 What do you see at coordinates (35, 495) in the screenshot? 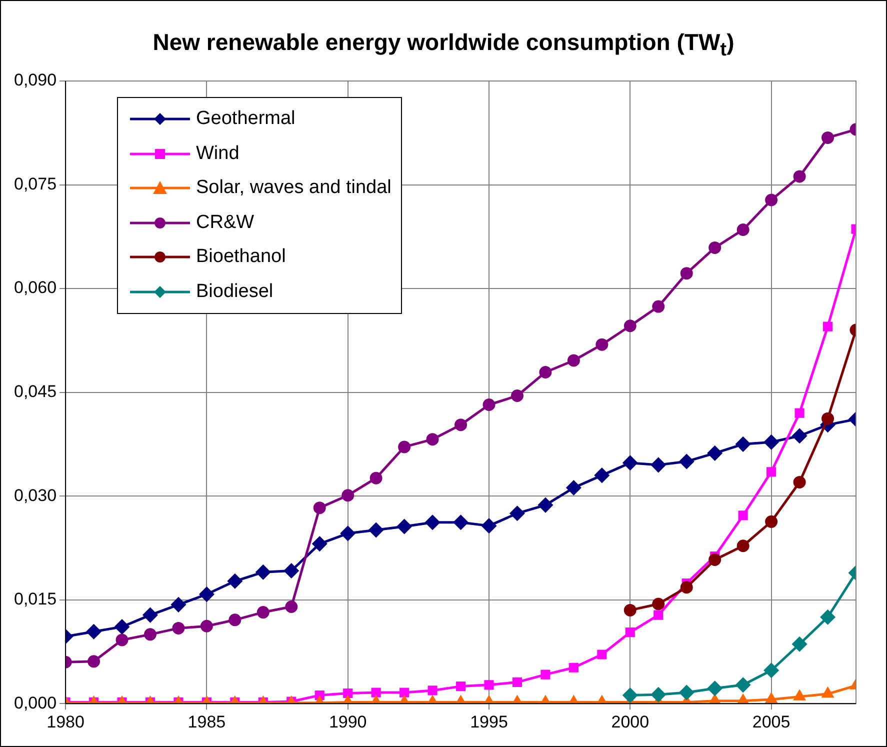
I see `y-tick-label: 0,030` at bounding box center [35, 495].